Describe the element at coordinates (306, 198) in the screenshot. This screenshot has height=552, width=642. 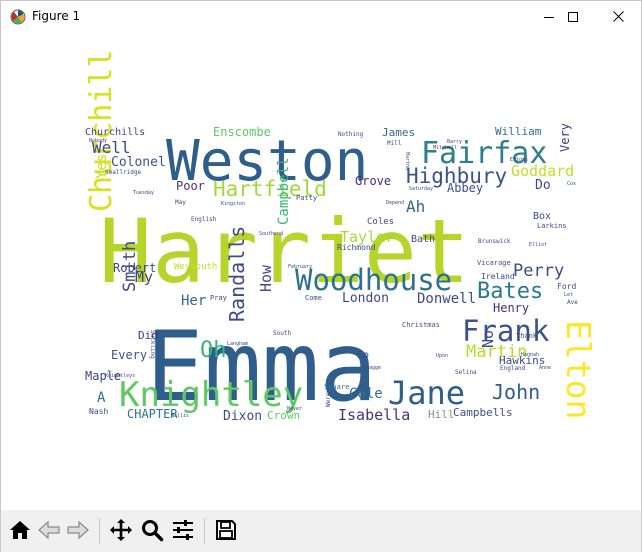
I see `word-cloud-word: Patty` at that location.